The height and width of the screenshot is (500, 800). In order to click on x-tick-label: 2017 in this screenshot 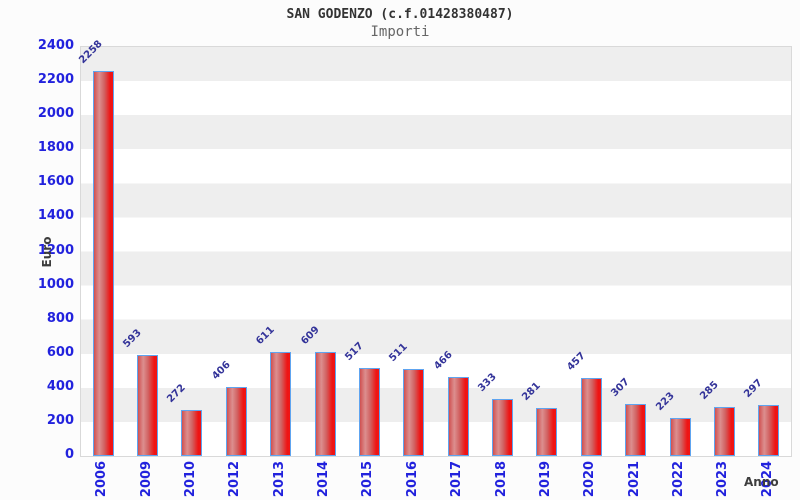, I will do `click(457, 479)`.